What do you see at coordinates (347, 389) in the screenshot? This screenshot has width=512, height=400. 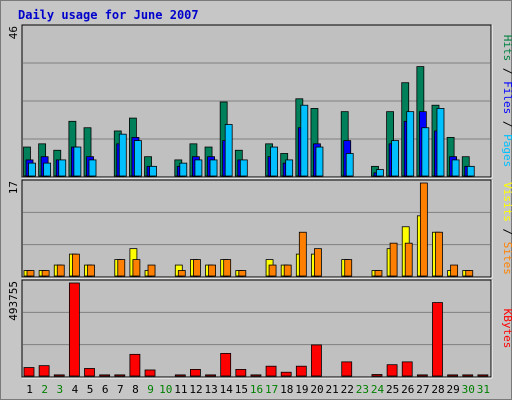 I see `x-tick-label: 22` at bounding box center [347, 389].